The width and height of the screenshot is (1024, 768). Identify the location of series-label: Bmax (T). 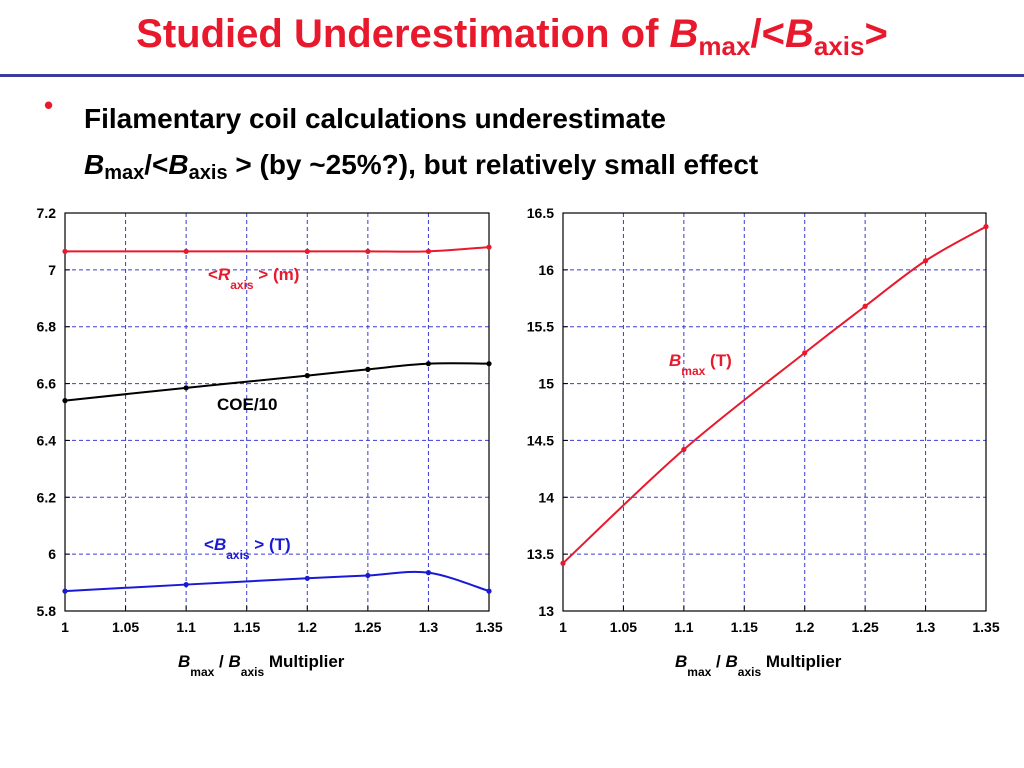
(700, 364).